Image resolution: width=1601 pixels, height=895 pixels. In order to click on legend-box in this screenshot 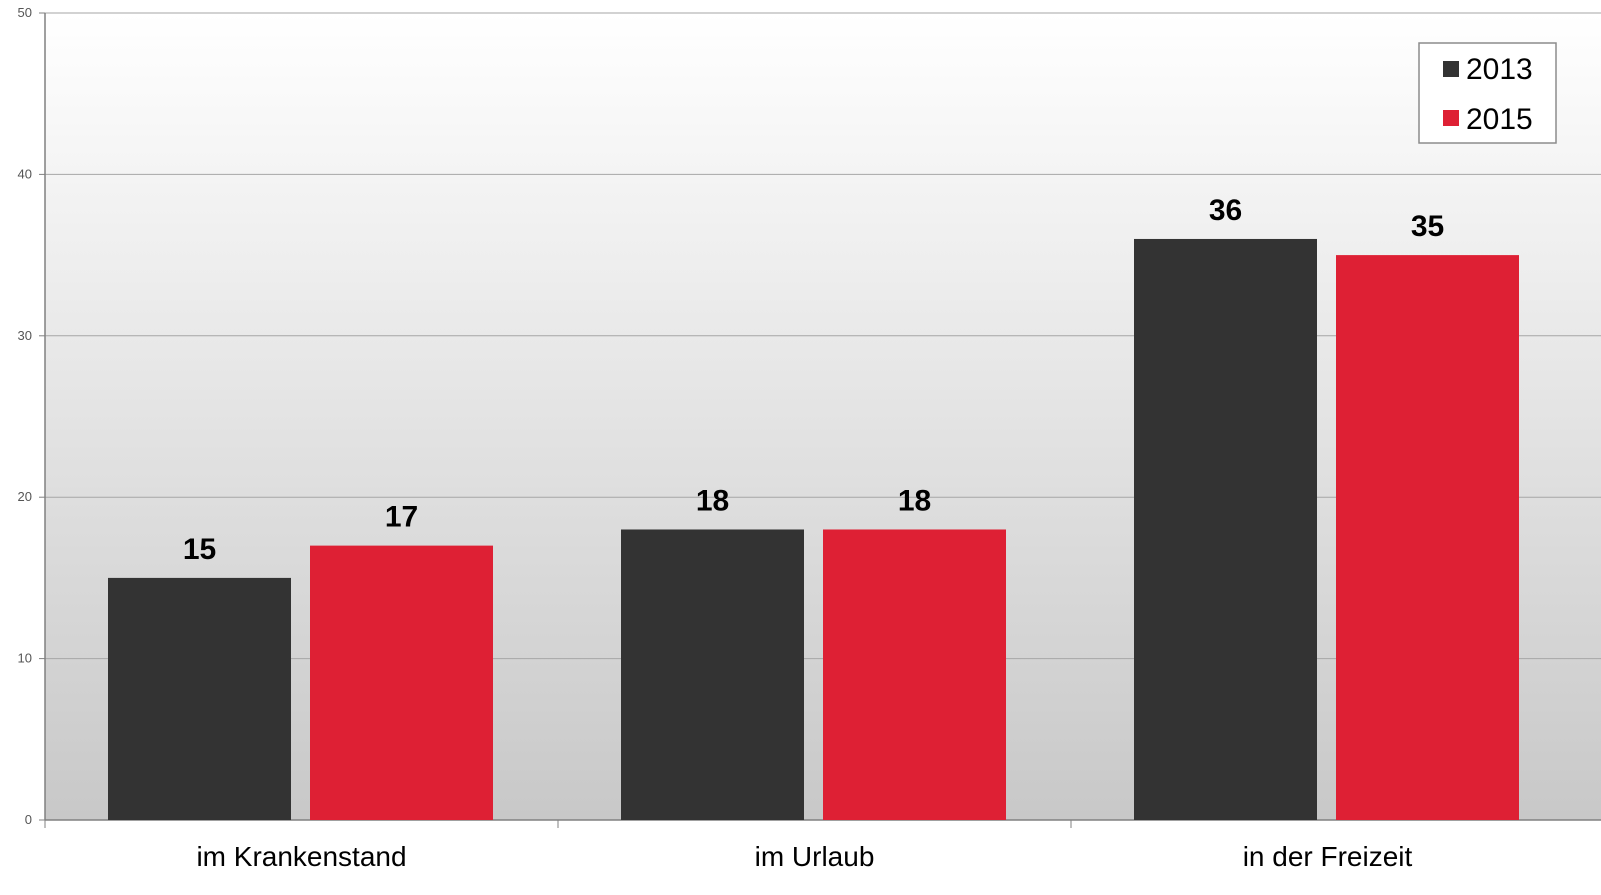, I will do `click(1487, 93)`.